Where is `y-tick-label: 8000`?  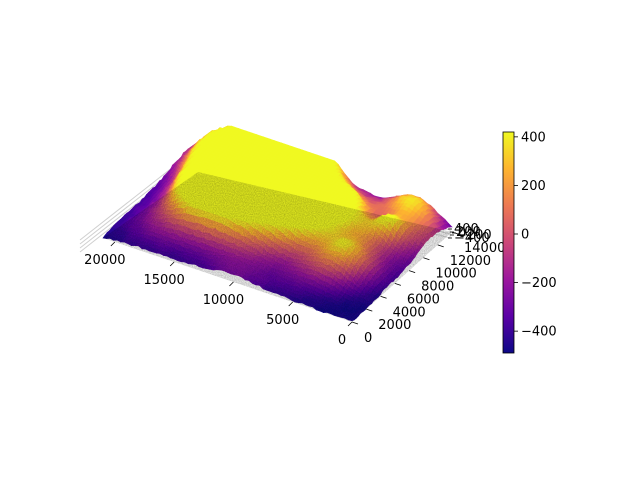
y-tick-label: 8000 is located at coordinates (437, 287).